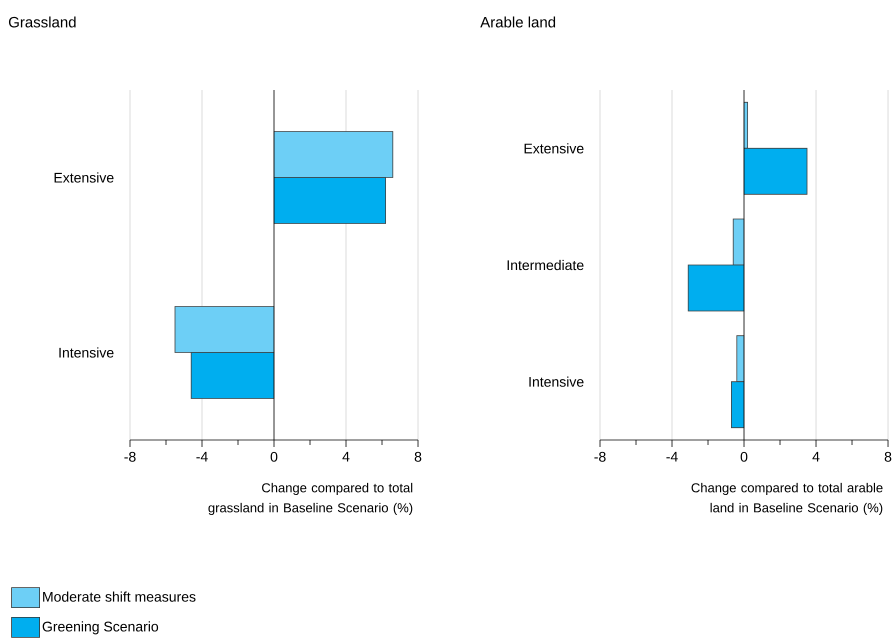 The height and width of the screenshot is (641, 894). What do you see at coordinates (119, 596) in the screenshot?
I see `legend-label: Moderate shift measures` at bounding box center [119, 596].